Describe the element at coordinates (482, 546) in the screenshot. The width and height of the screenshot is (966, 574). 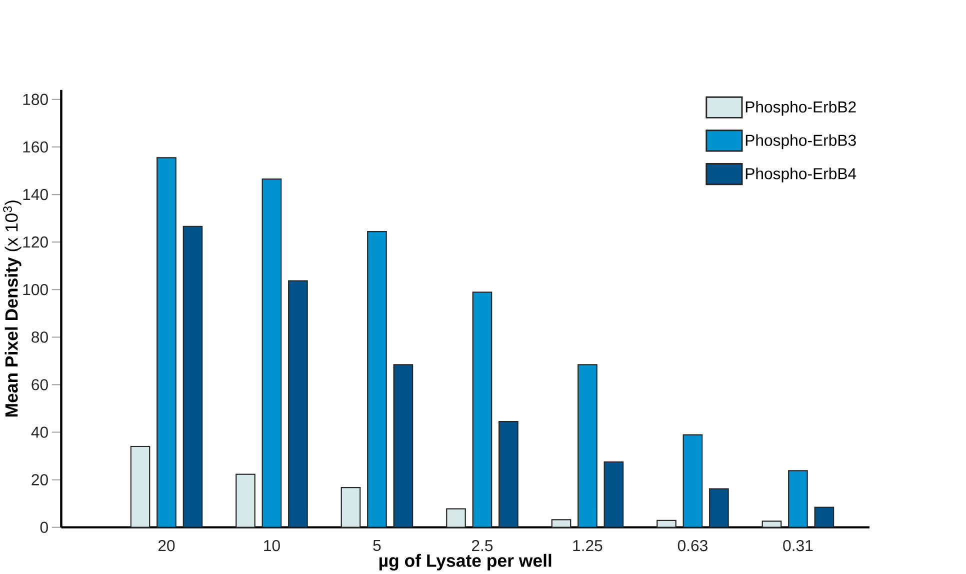
I see `x-tick-label: 2.5` at that location.